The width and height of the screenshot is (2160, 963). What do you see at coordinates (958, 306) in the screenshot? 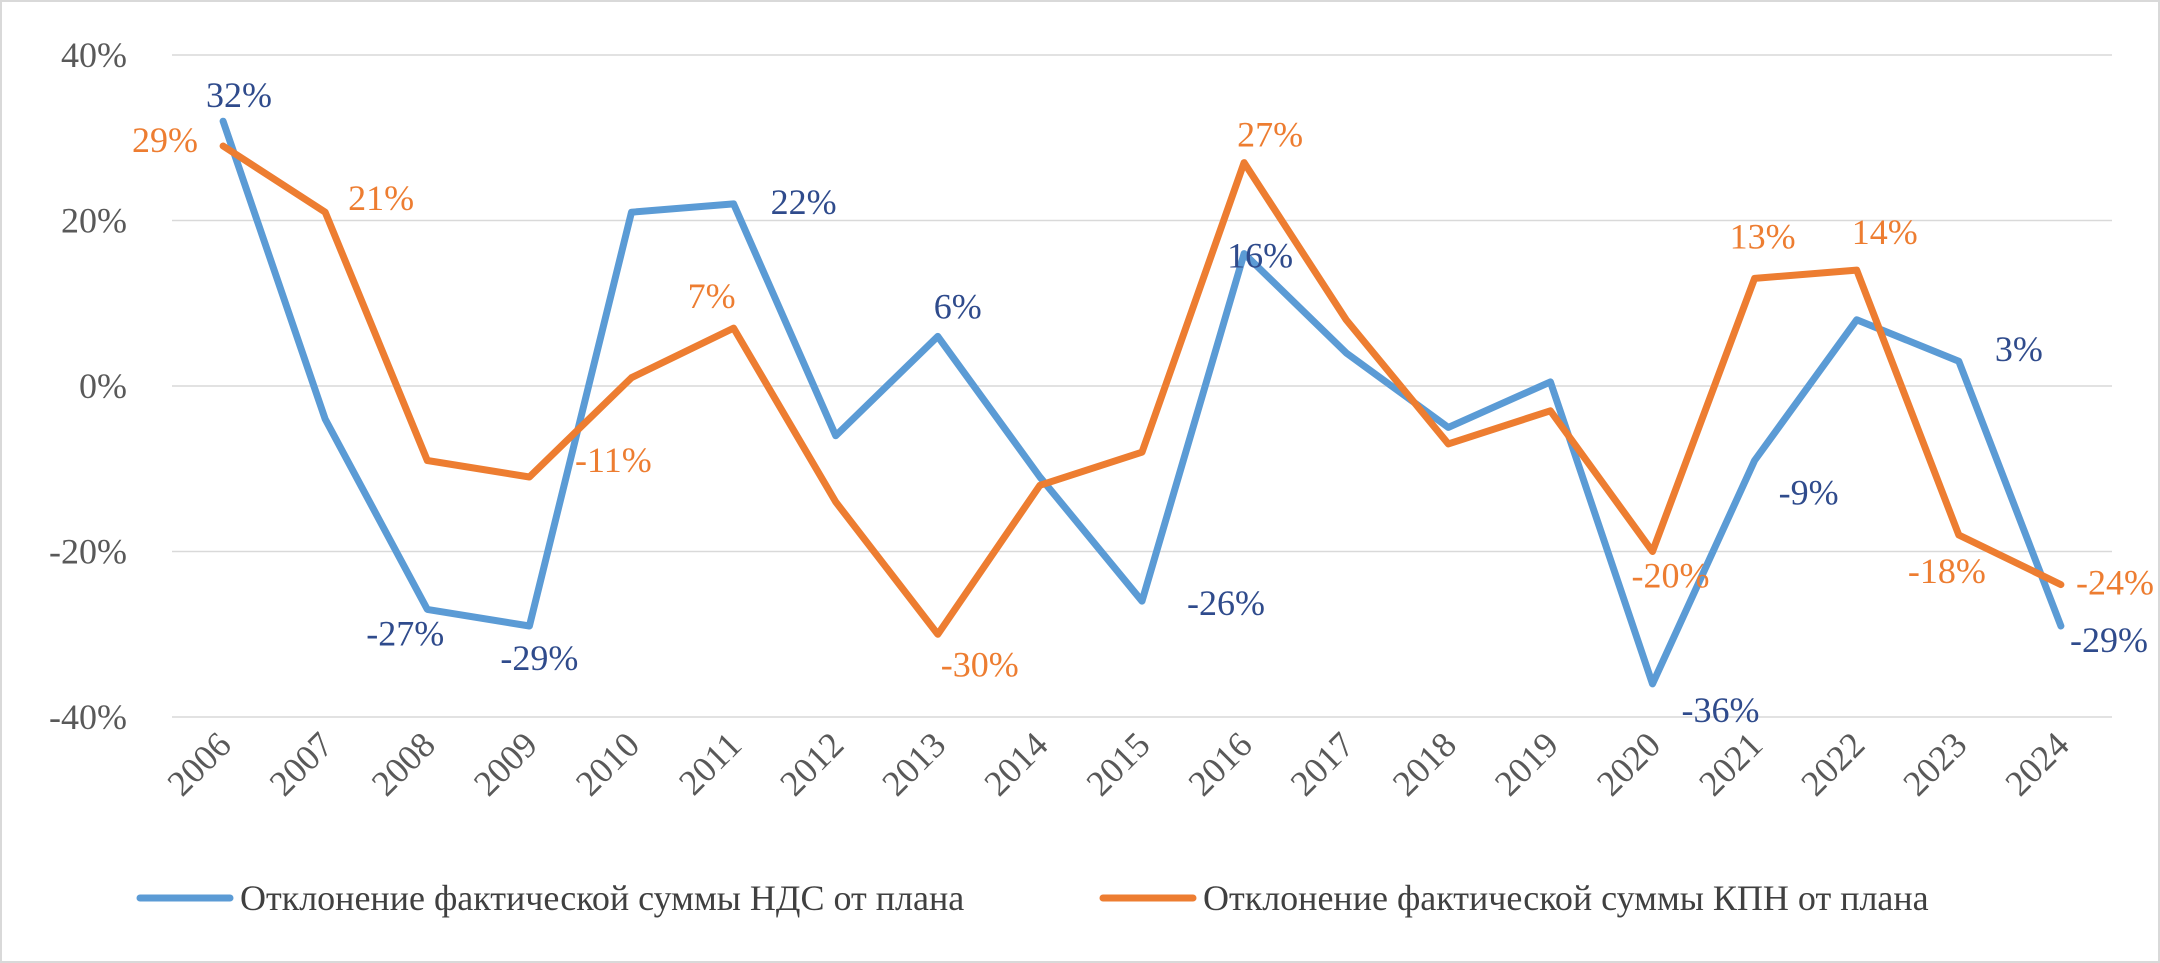
I see `data-label: 6%` at bounding box center [958, 306].